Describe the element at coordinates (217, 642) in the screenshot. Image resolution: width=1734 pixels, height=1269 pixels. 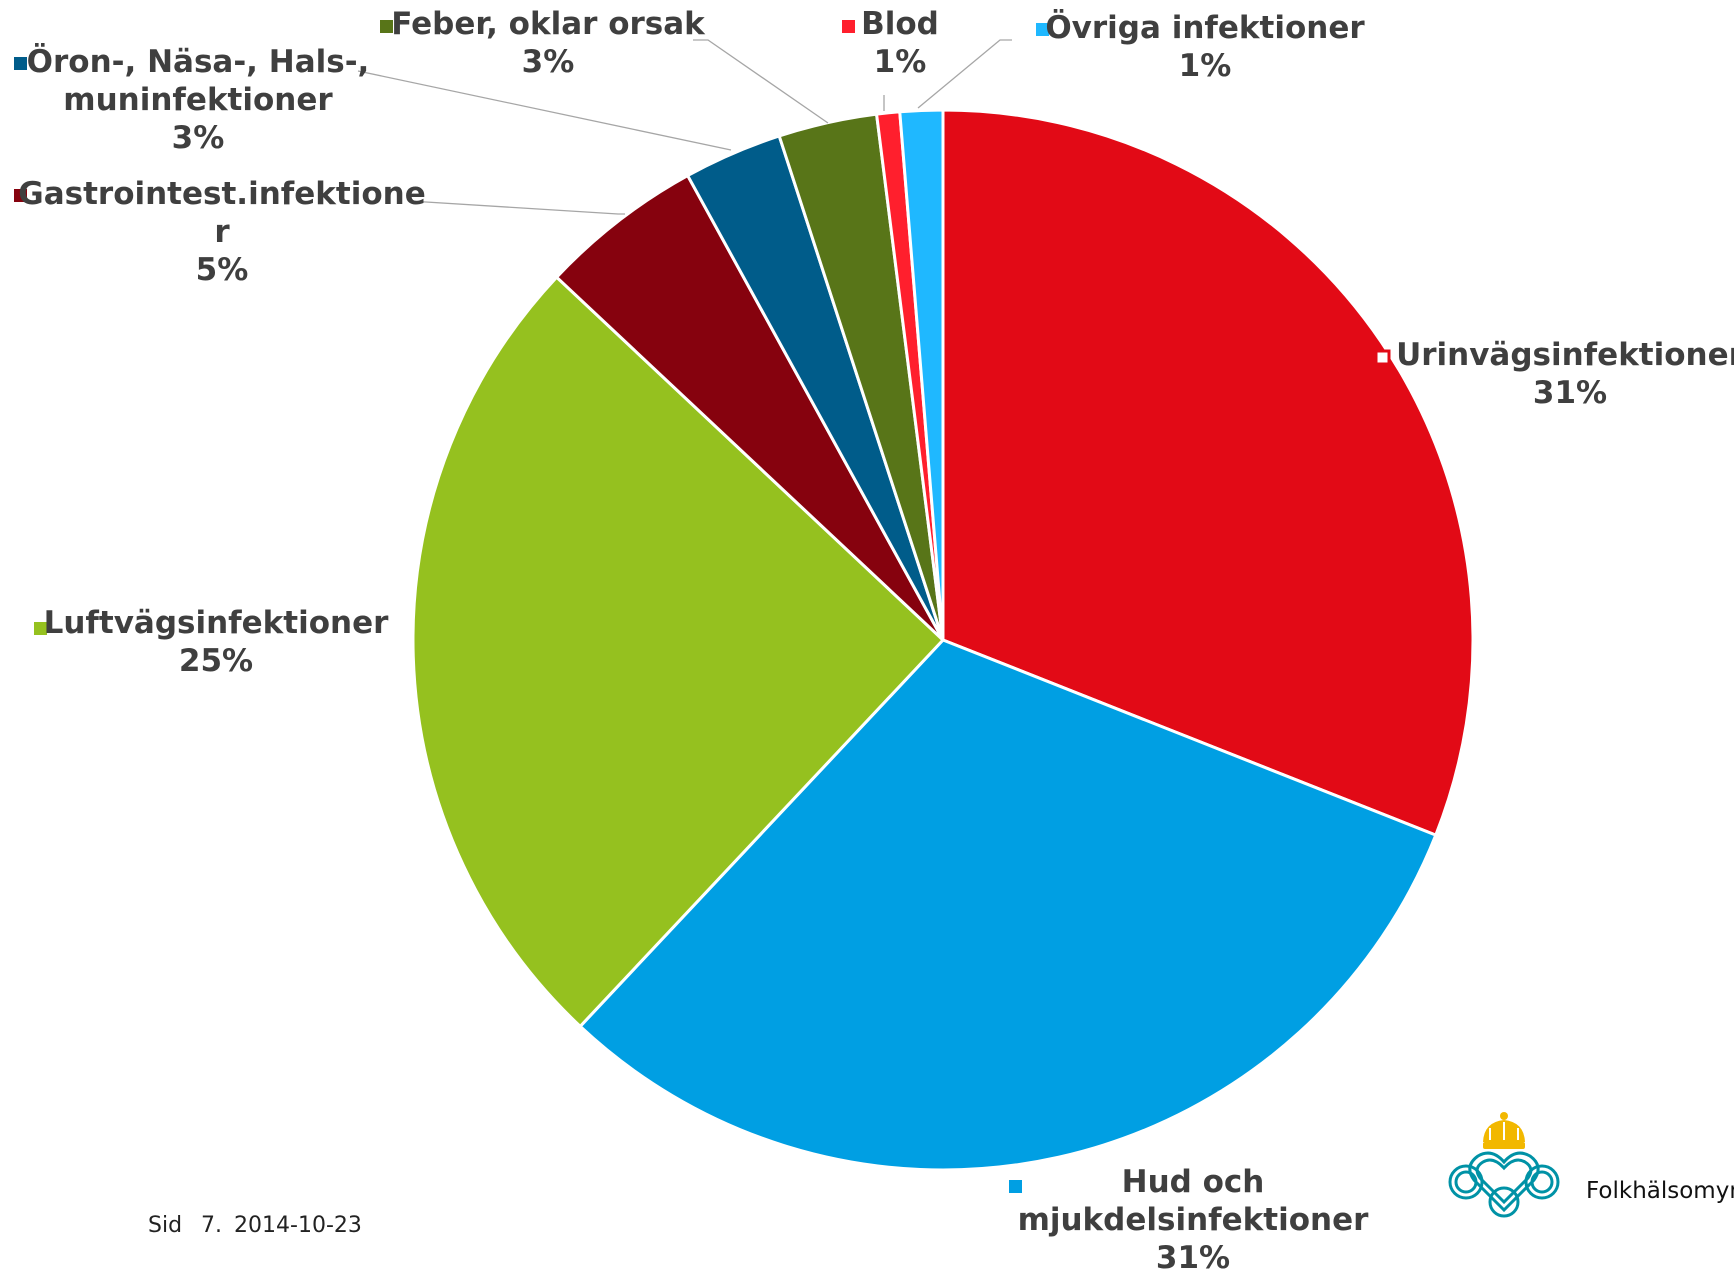
I see `slice-label-2: Luftvägsinfektioner 25%` at that location.